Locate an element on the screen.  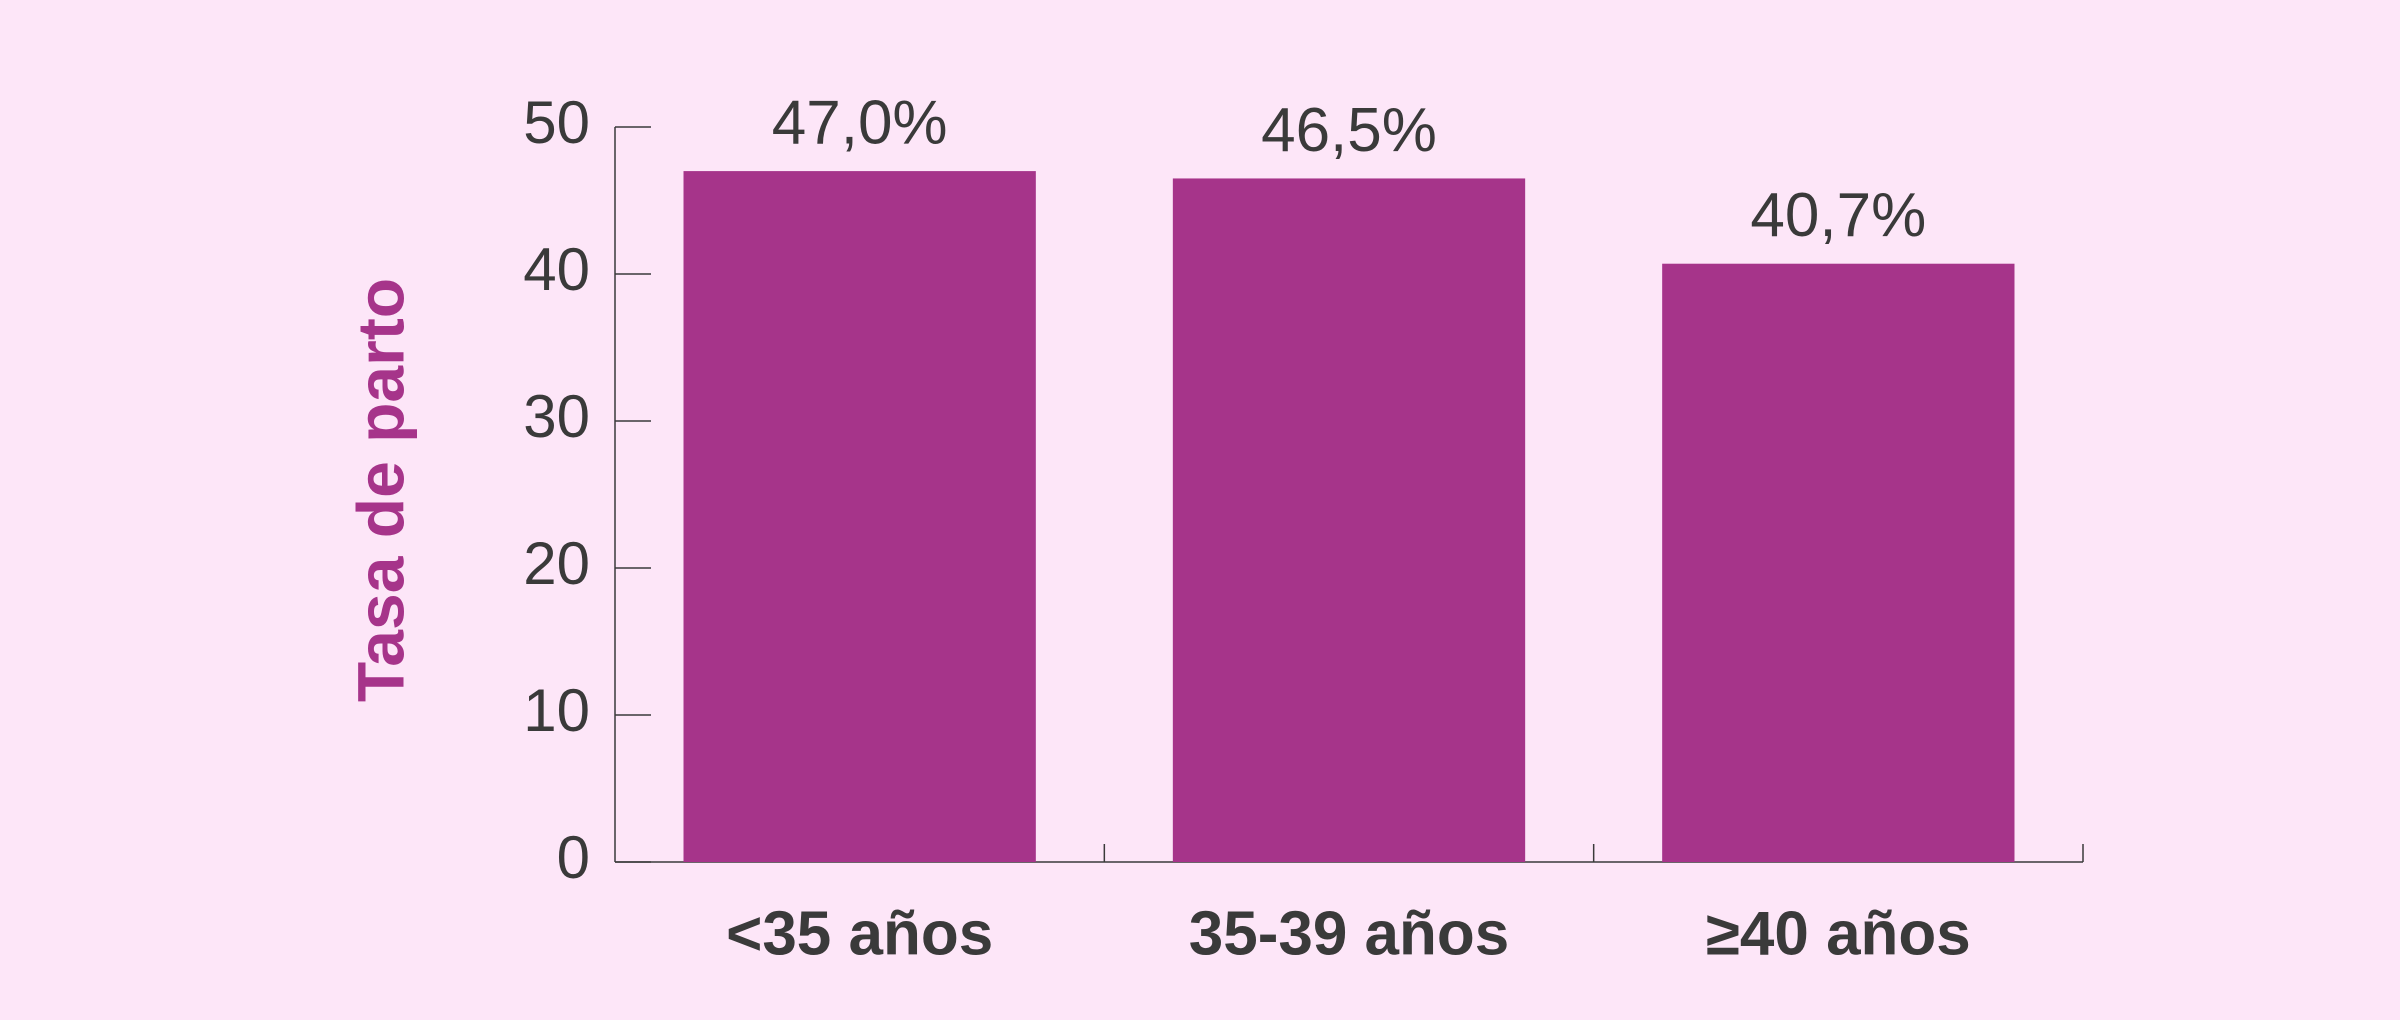
y-tick-label: 40 is located at coordinates (556, 269).